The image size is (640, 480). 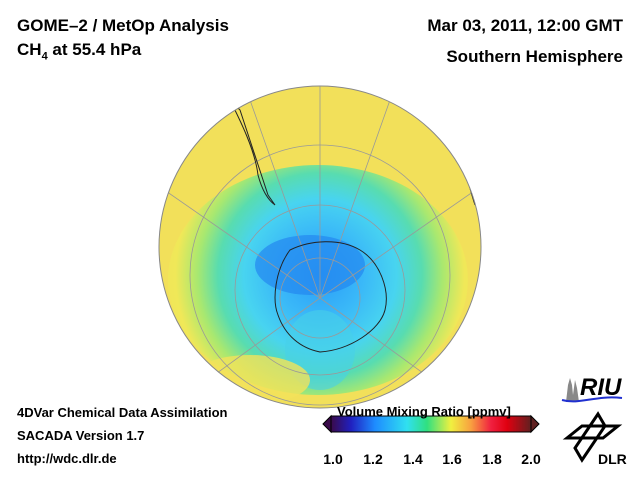 I want to click on species-label: CH4 at 55.4 hPa, so click(x=79, y=51).